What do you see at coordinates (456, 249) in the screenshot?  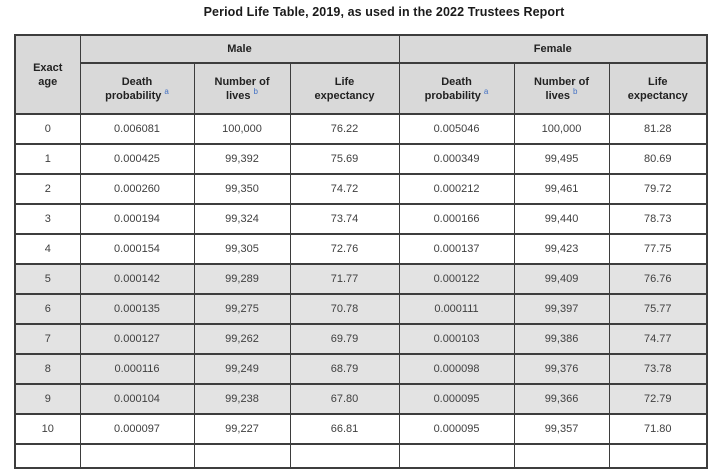 I see `cell-female-death-probability: 0.000137` at bounding box center [456, 249].